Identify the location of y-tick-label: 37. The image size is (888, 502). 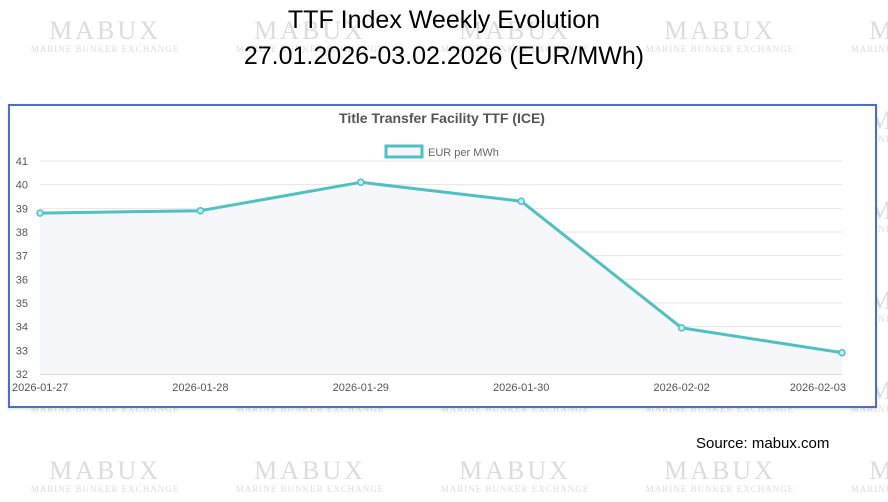
(22, 257).